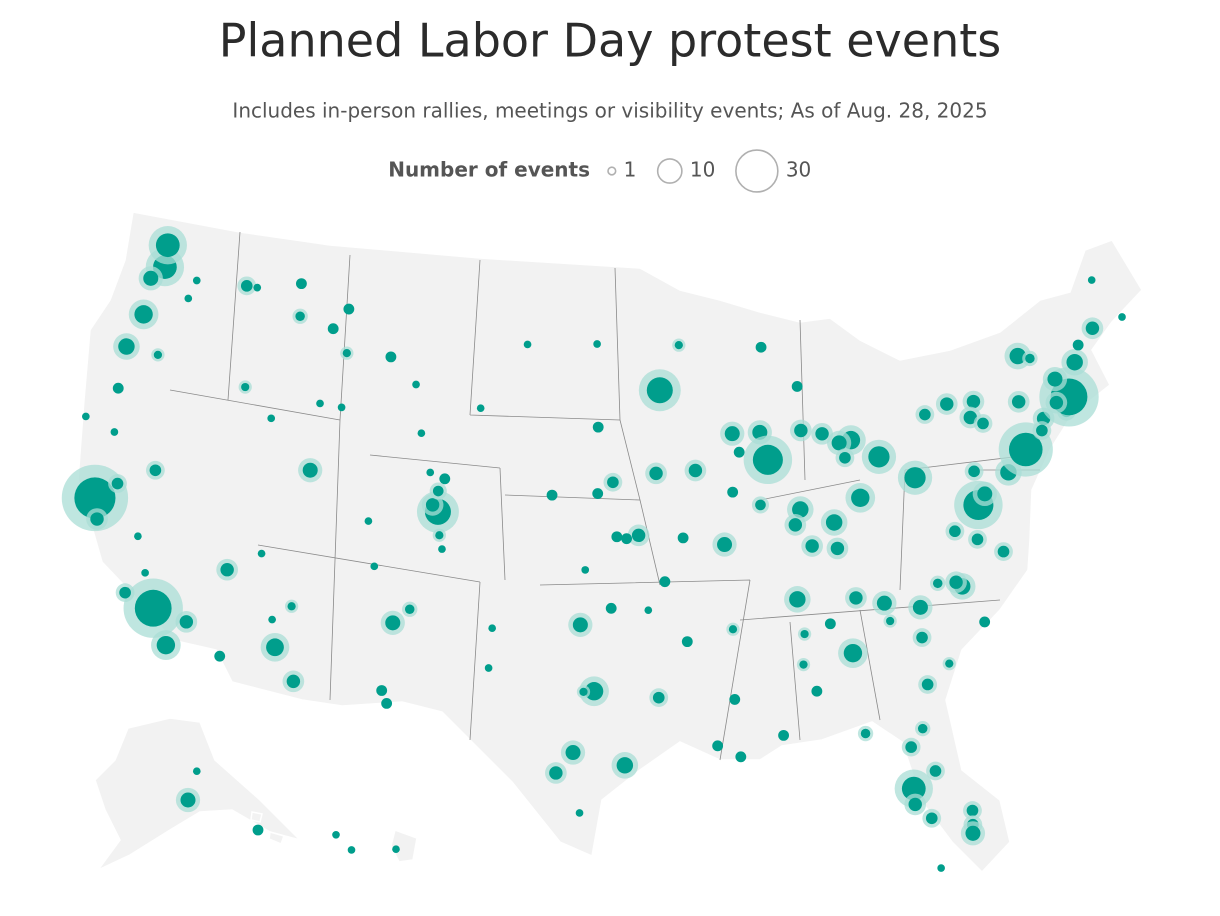  What do you see at coordinates (630, 170) in the screenshot?
I see `legend-size-label: 1` at bounding box center [630, 170].